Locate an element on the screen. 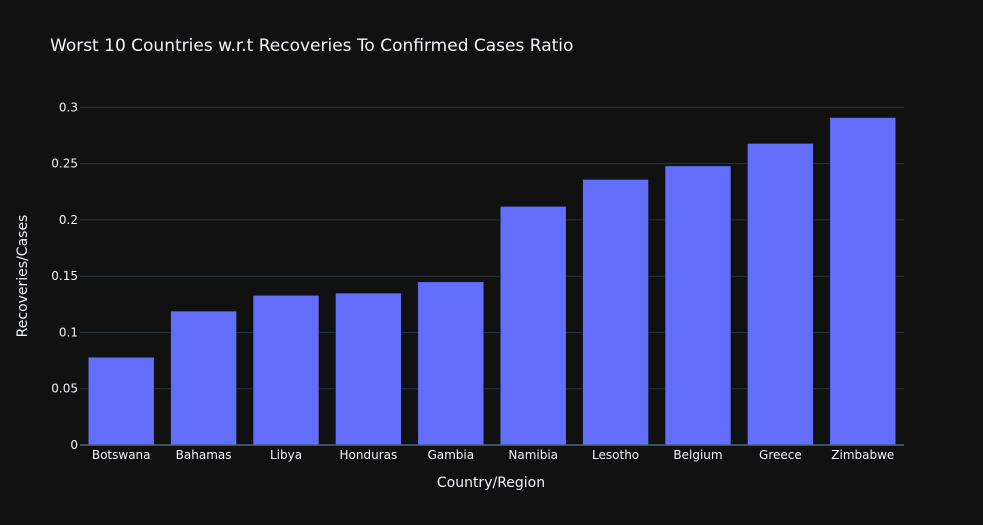 Image resolution: width=983 pixels, height=525 pixels. x-tick-label: Lesotho is located at coordinates (615, 455).